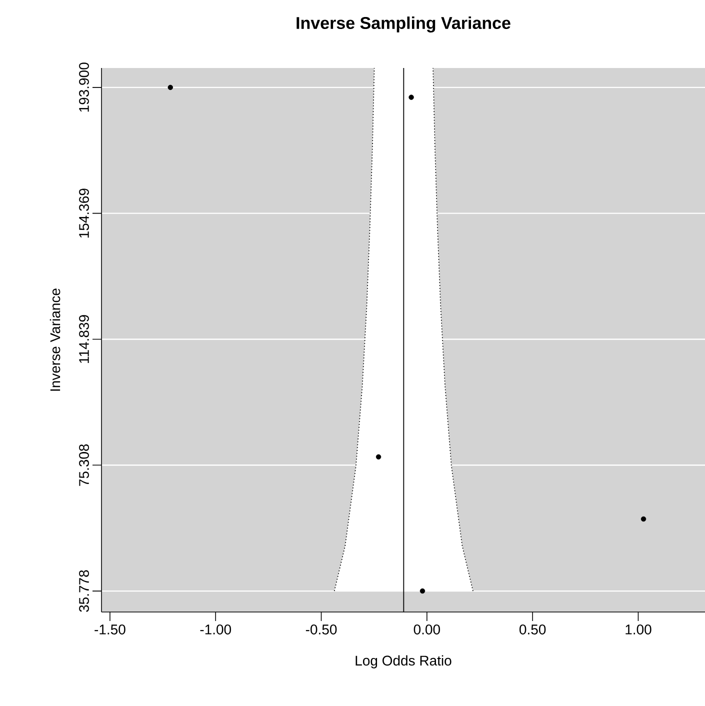 The image size is (705, 706). Describe the element at coordinates (216, 629) in the screenshot. I see `x-tick-label: -1.00` at that location.